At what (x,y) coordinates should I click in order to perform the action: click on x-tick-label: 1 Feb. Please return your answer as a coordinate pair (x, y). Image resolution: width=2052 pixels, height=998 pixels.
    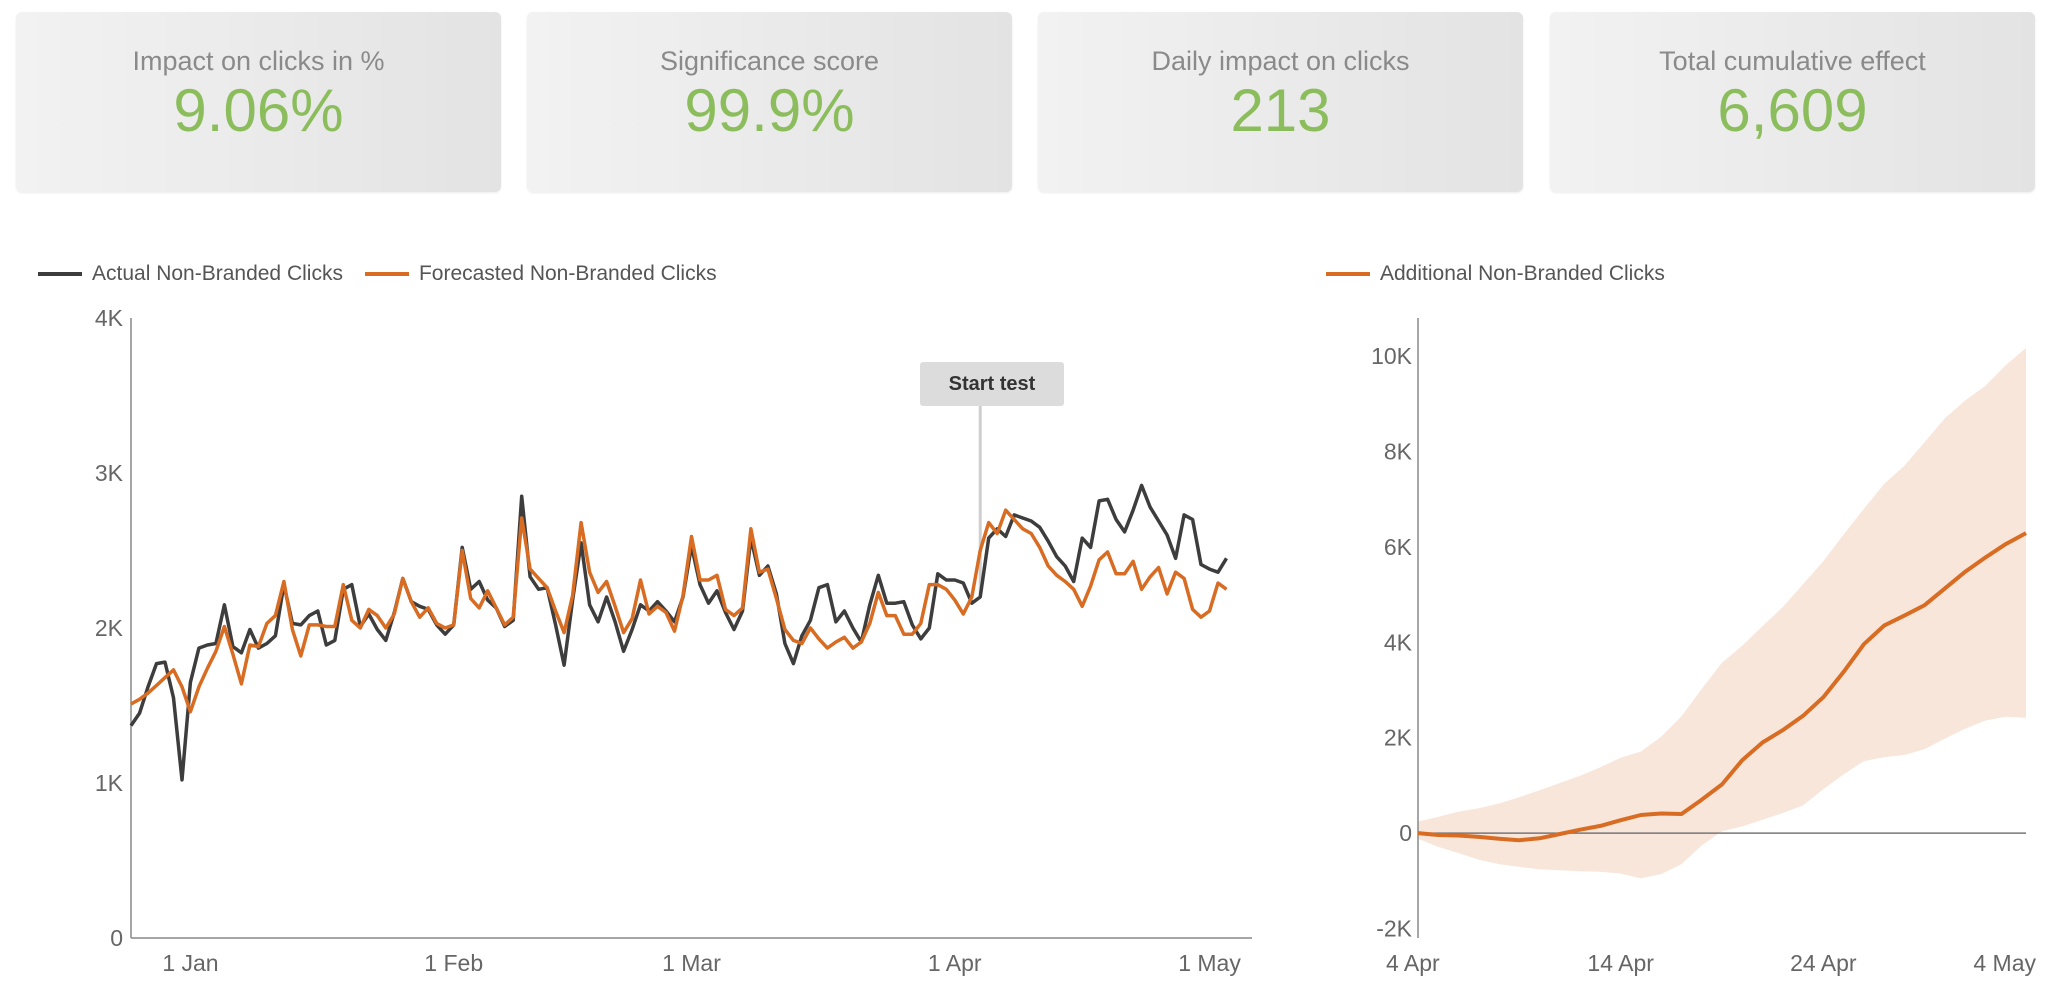
    Looking at the image, I should click on (453, 963).